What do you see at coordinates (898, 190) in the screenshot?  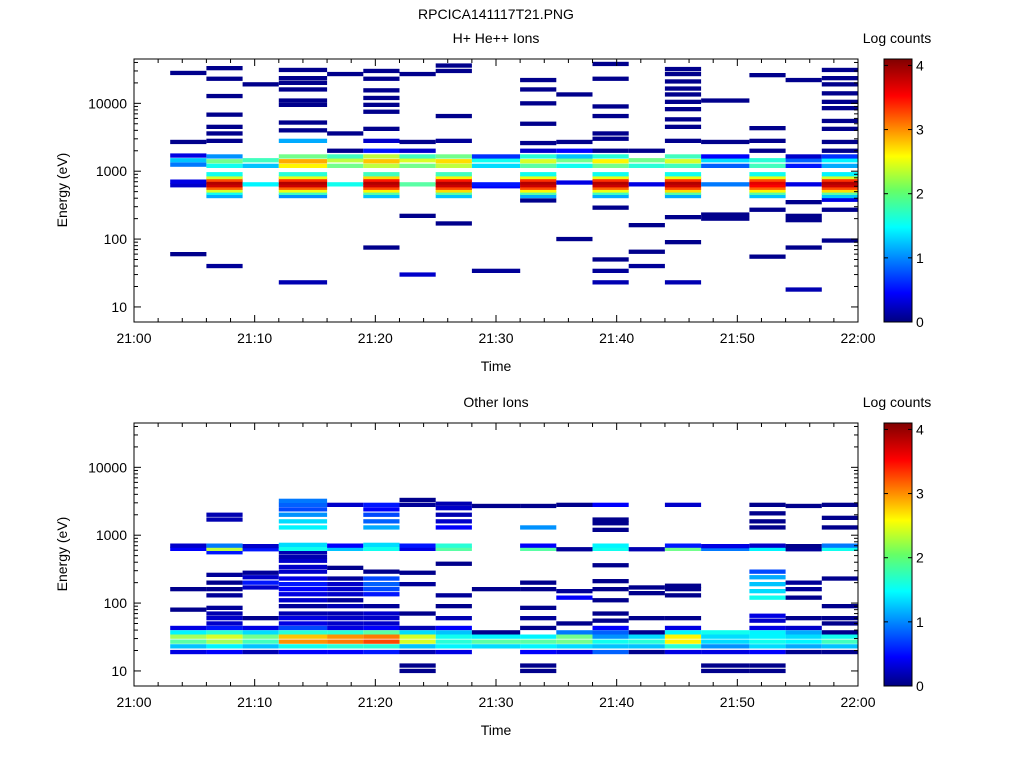 I see `colorbar` at bounding box center [898, 190].